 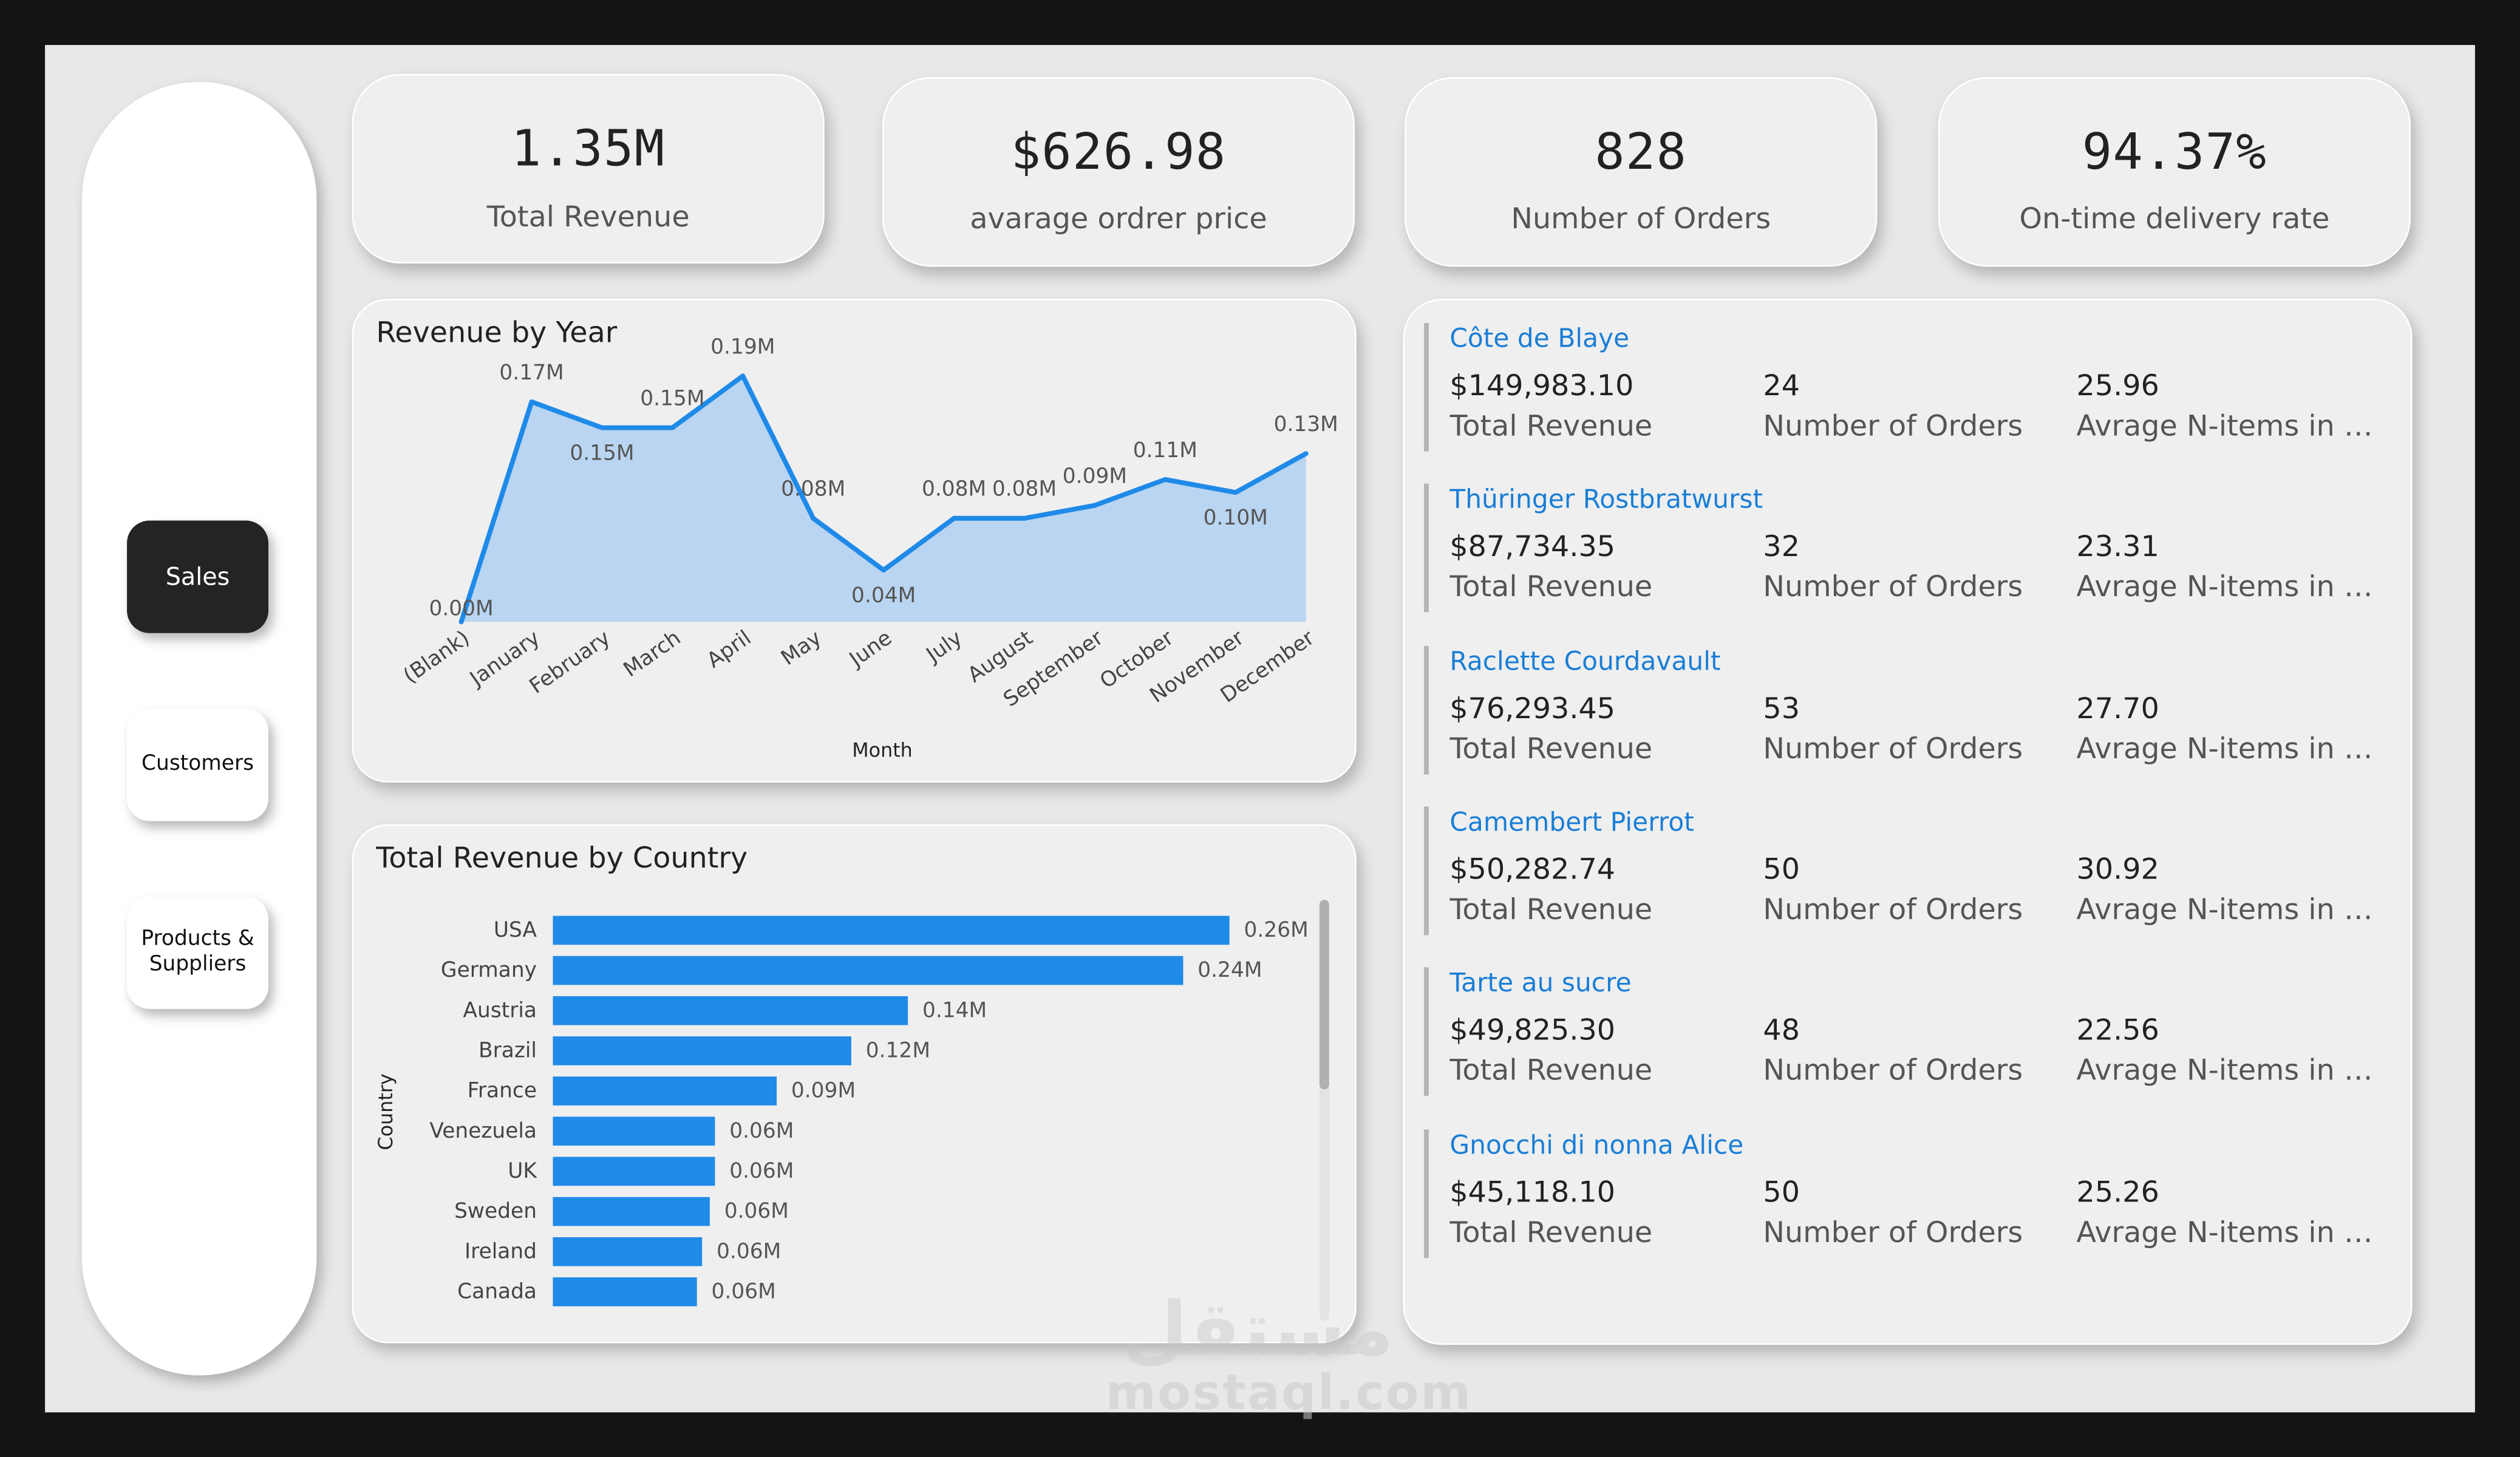 What do you see at coordinates (2117, 1031) in the screenshot?
I see `product-avg-items-value: 22.56` at bounding box center [2117, 1031].